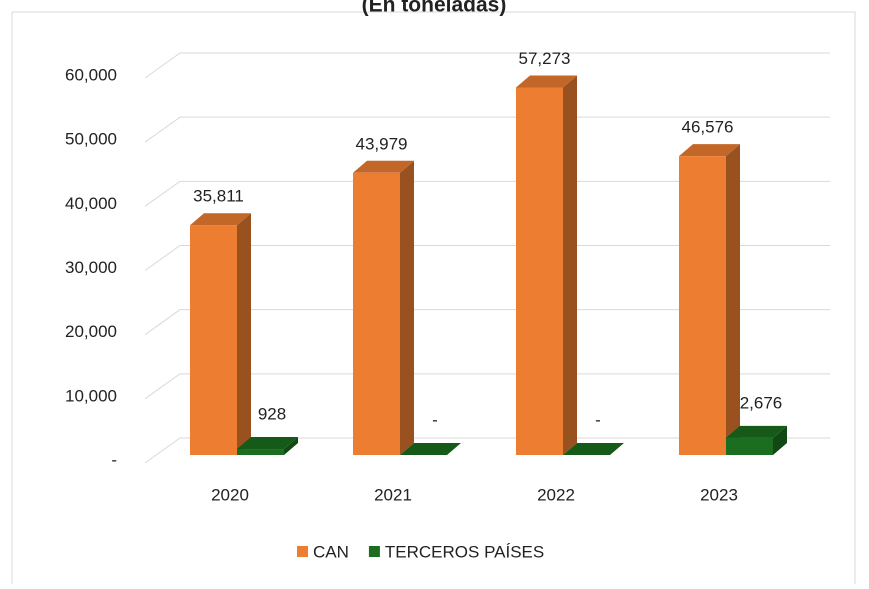 This screenshot has width=869, height=589. I want to click on x-tick-label: 2020, so click(230, 494).